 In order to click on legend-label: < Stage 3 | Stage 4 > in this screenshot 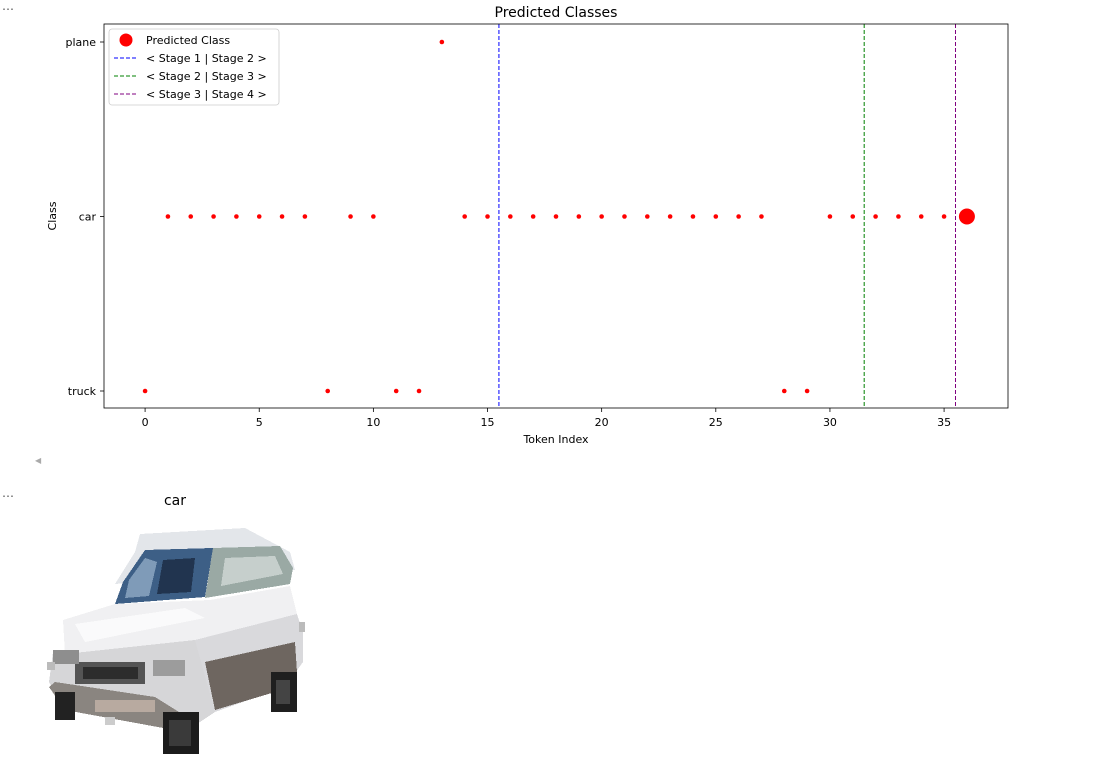, I will do `click(206, 94)`.